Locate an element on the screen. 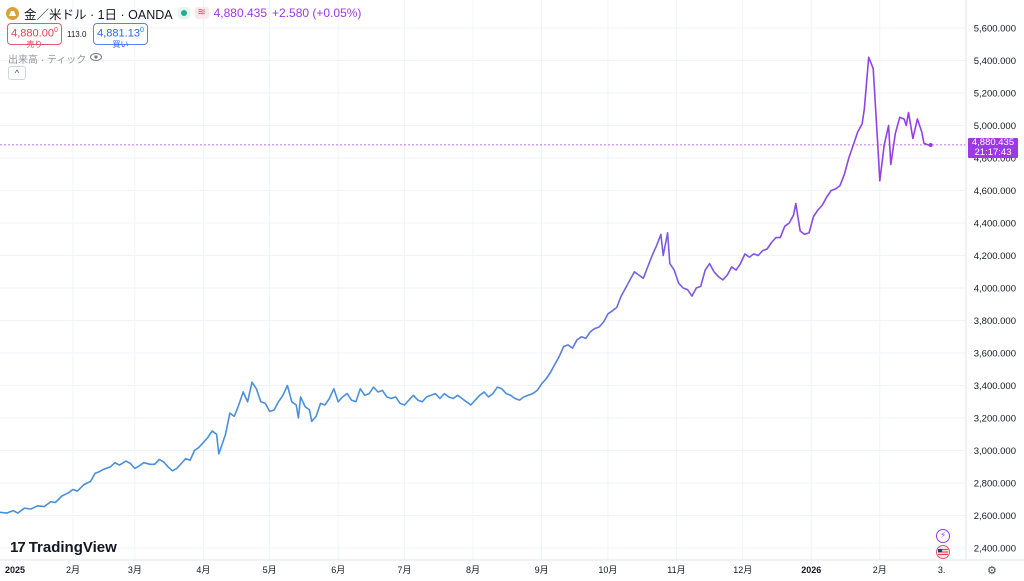 This screenshot has height=581, width=1024. y-tick-label: 3,800.000 is located at coordinates (995, 321).